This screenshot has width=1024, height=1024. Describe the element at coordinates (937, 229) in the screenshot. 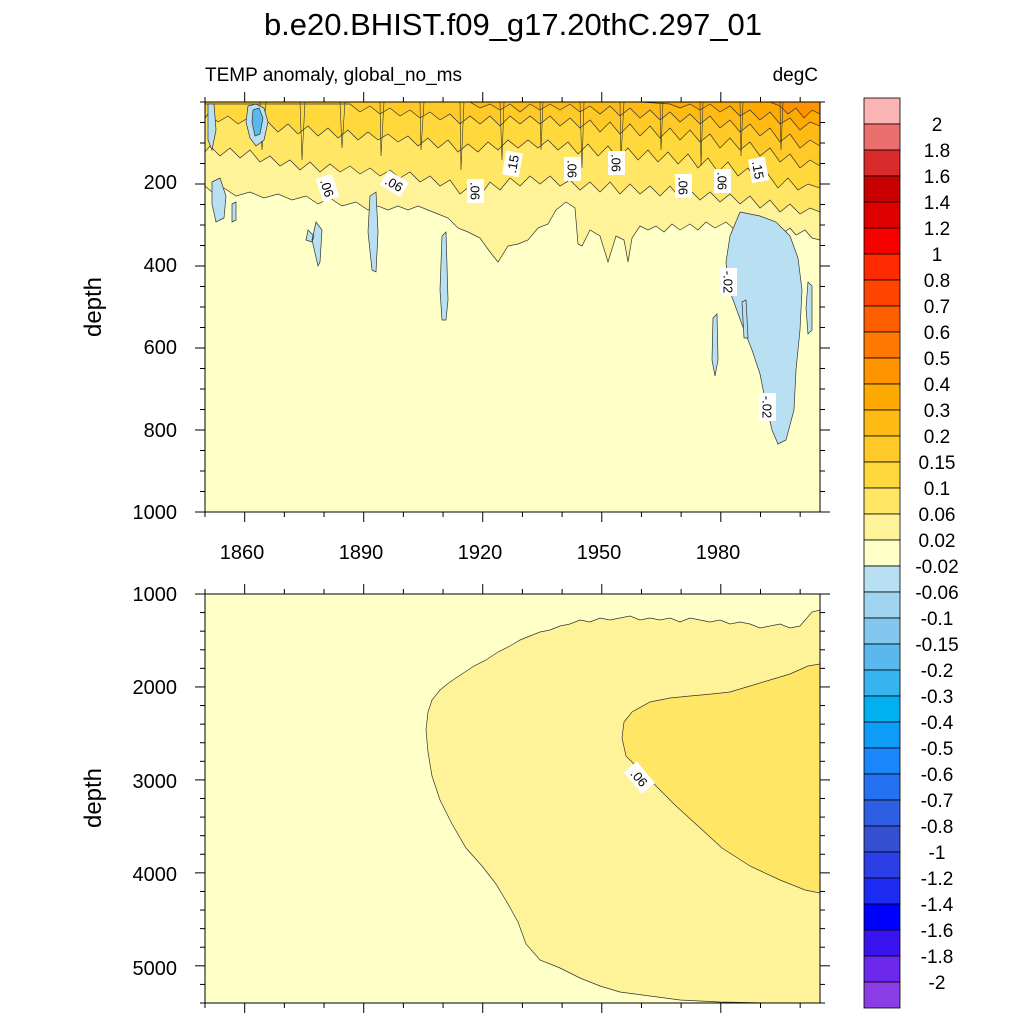

I see `colorbar-label: 1.2` at that location.